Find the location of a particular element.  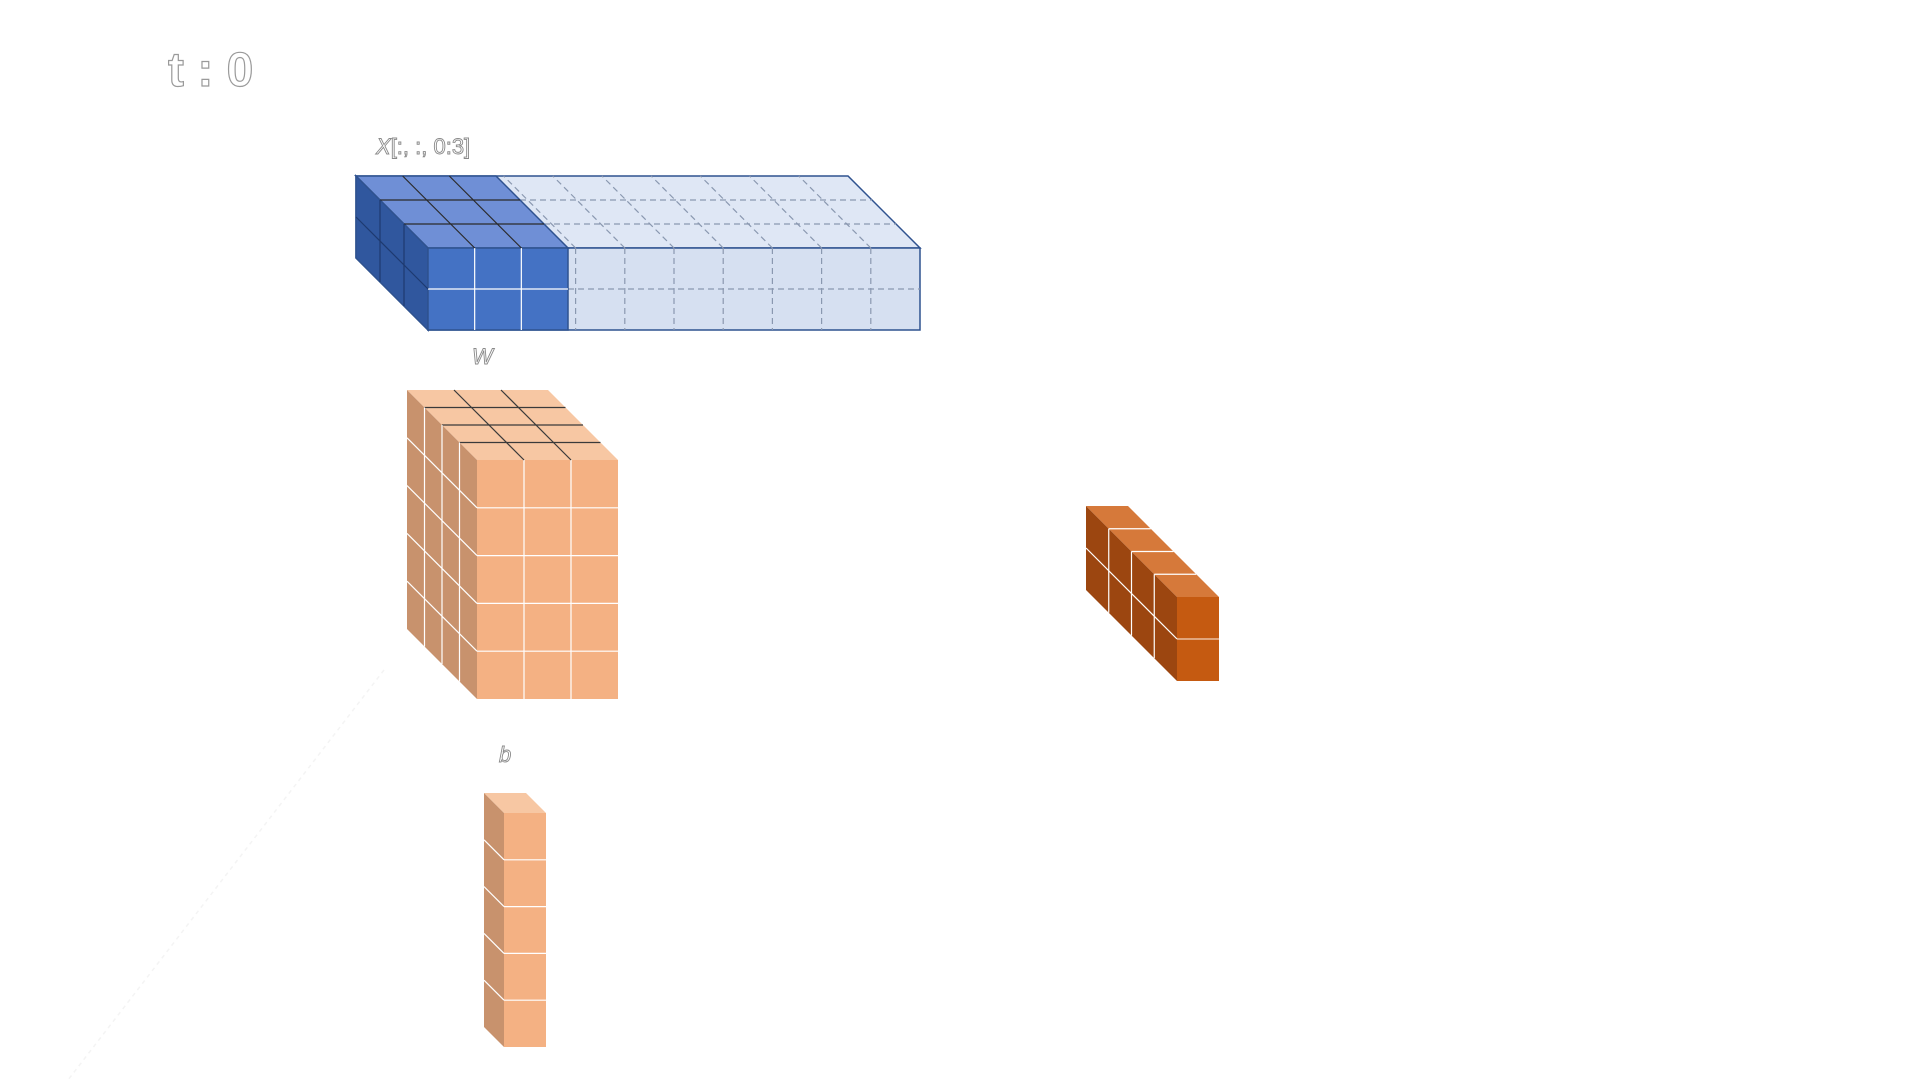

b-top-face is located at coordinates (515, 803).